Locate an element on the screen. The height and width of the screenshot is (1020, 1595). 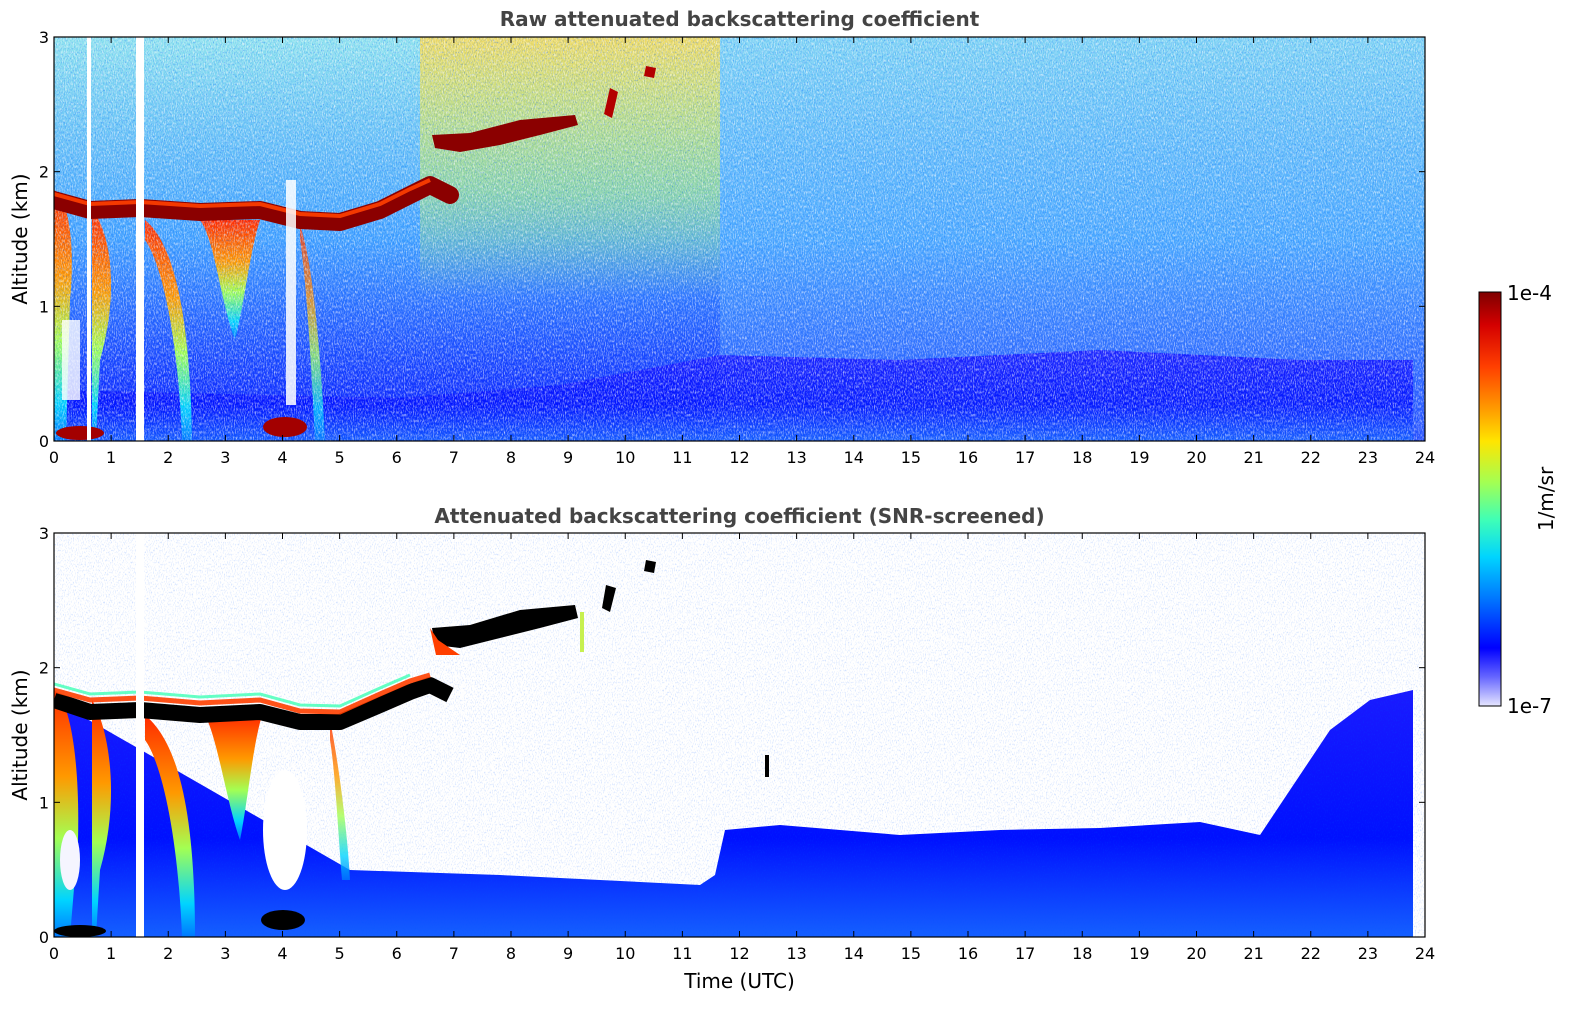
top-elevated-fragment-b is located at coordinates (650, 72).